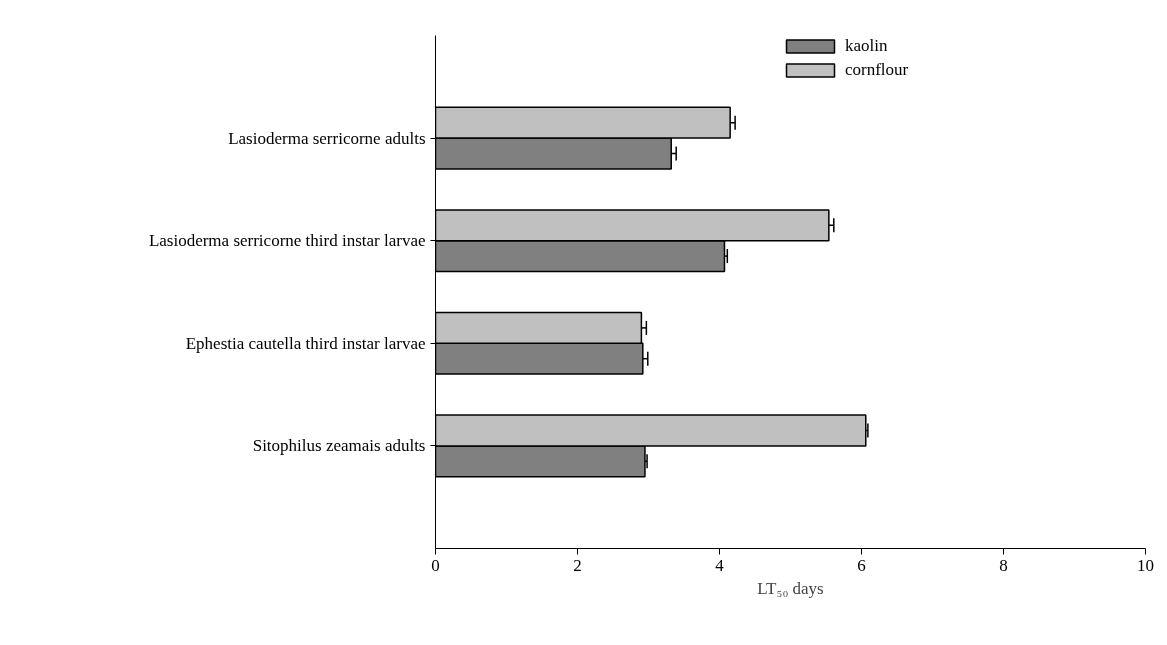  I want to click on y-tick-label: Lasioderma serricorne adults, so click(327, 138).